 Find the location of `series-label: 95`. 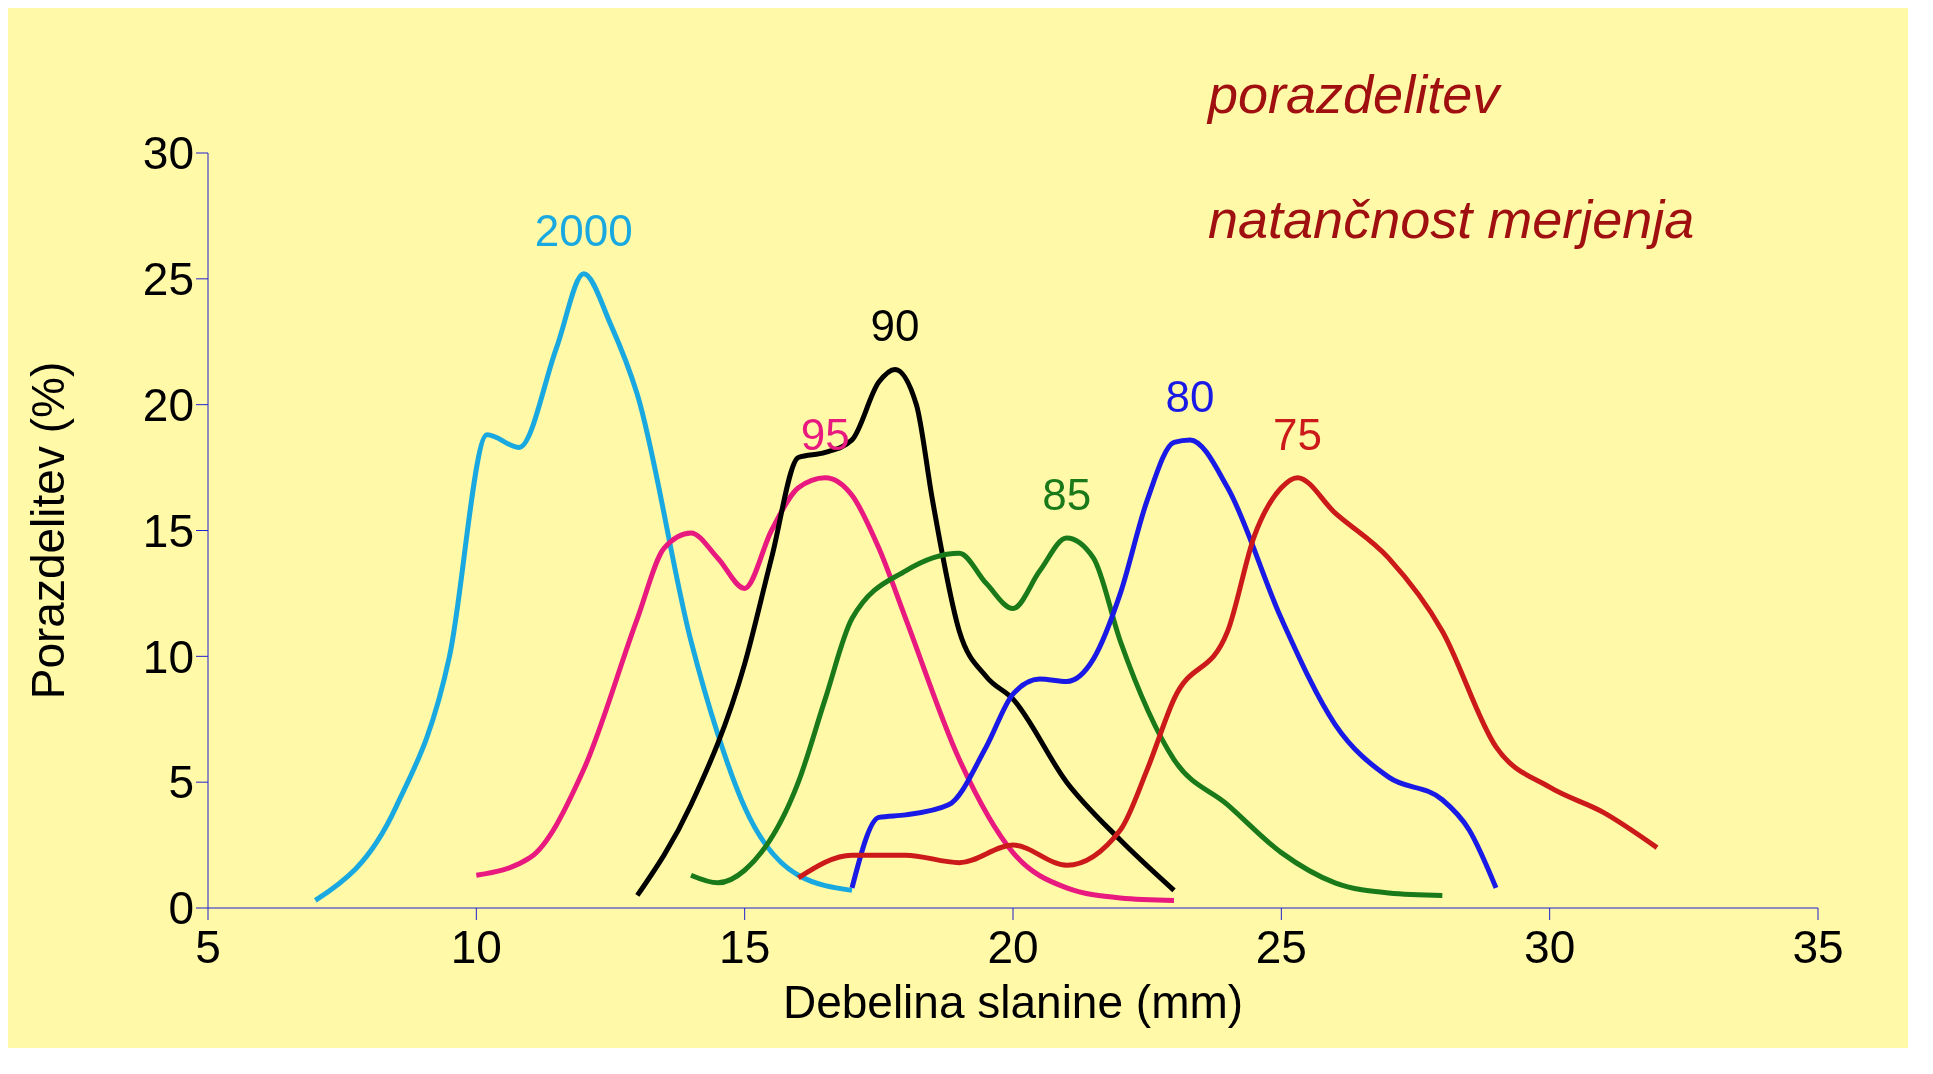

series-label: 95 is located at coordinates (825, 434).